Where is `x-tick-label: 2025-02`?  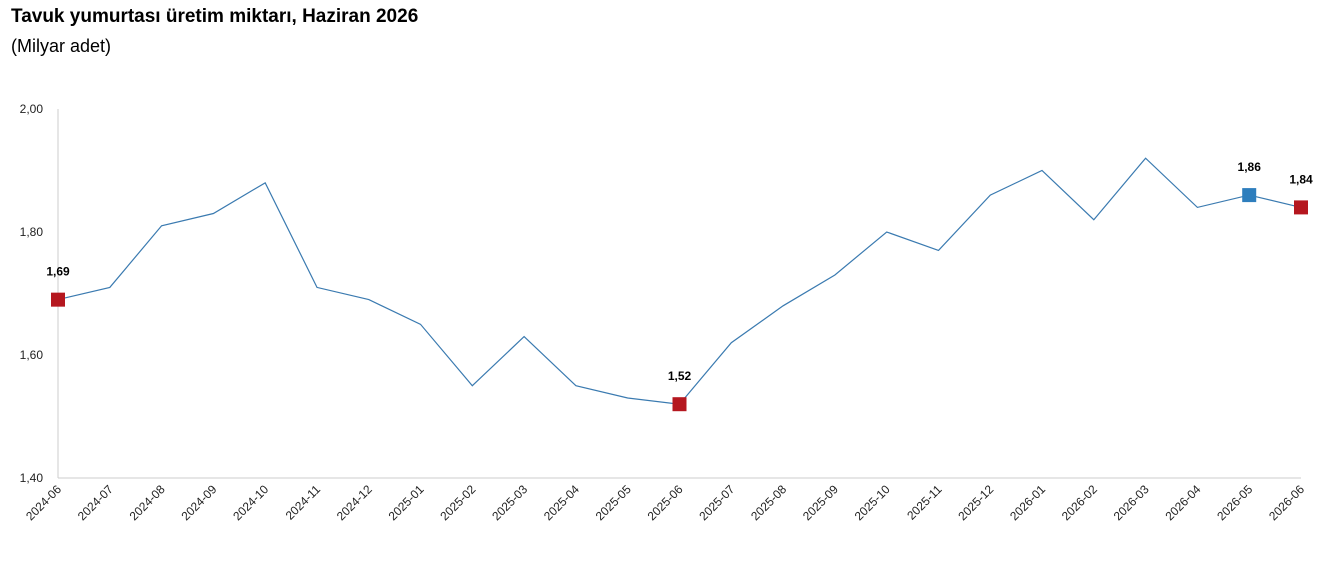
x-tick-label: 2025-02 is located at coordinates (457, 502).